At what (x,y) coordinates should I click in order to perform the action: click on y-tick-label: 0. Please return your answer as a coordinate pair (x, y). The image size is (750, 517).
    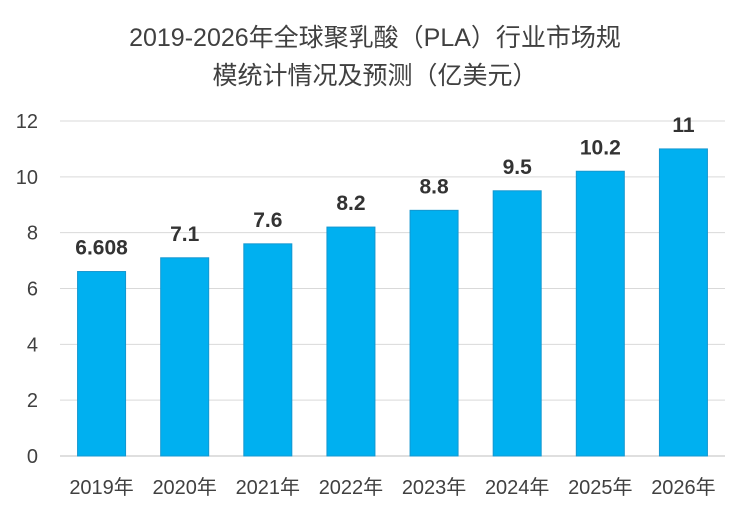
    Looking at the image, I should click on (32, 457).